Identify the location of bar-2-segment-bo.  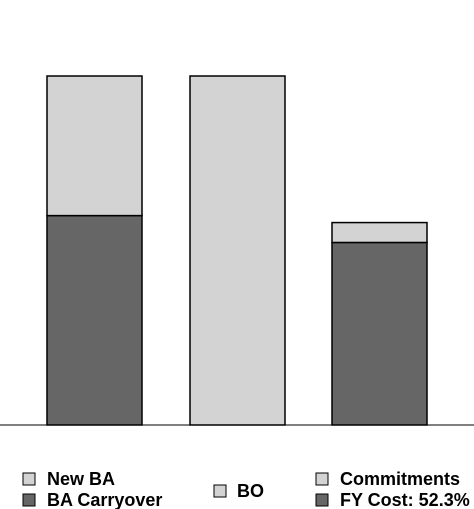
(237, 250).